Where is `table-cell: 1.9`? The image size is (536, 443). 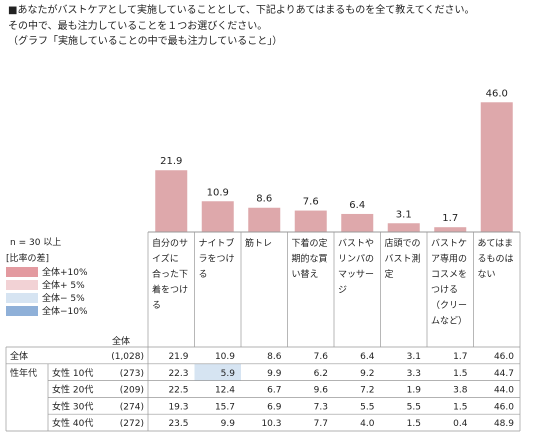
table-cell: 1.9 is located at coordinates (414, 391).